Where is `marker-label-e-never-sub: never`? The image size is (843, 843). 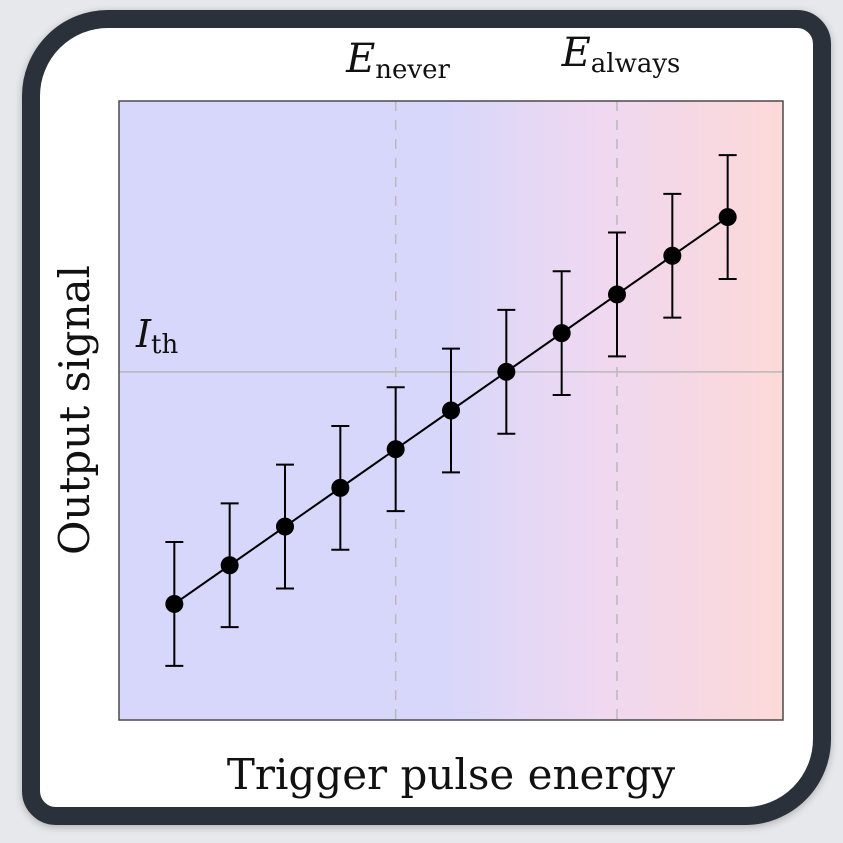 marker-label-e-never-sub: never is located at coordinates (412, 70).